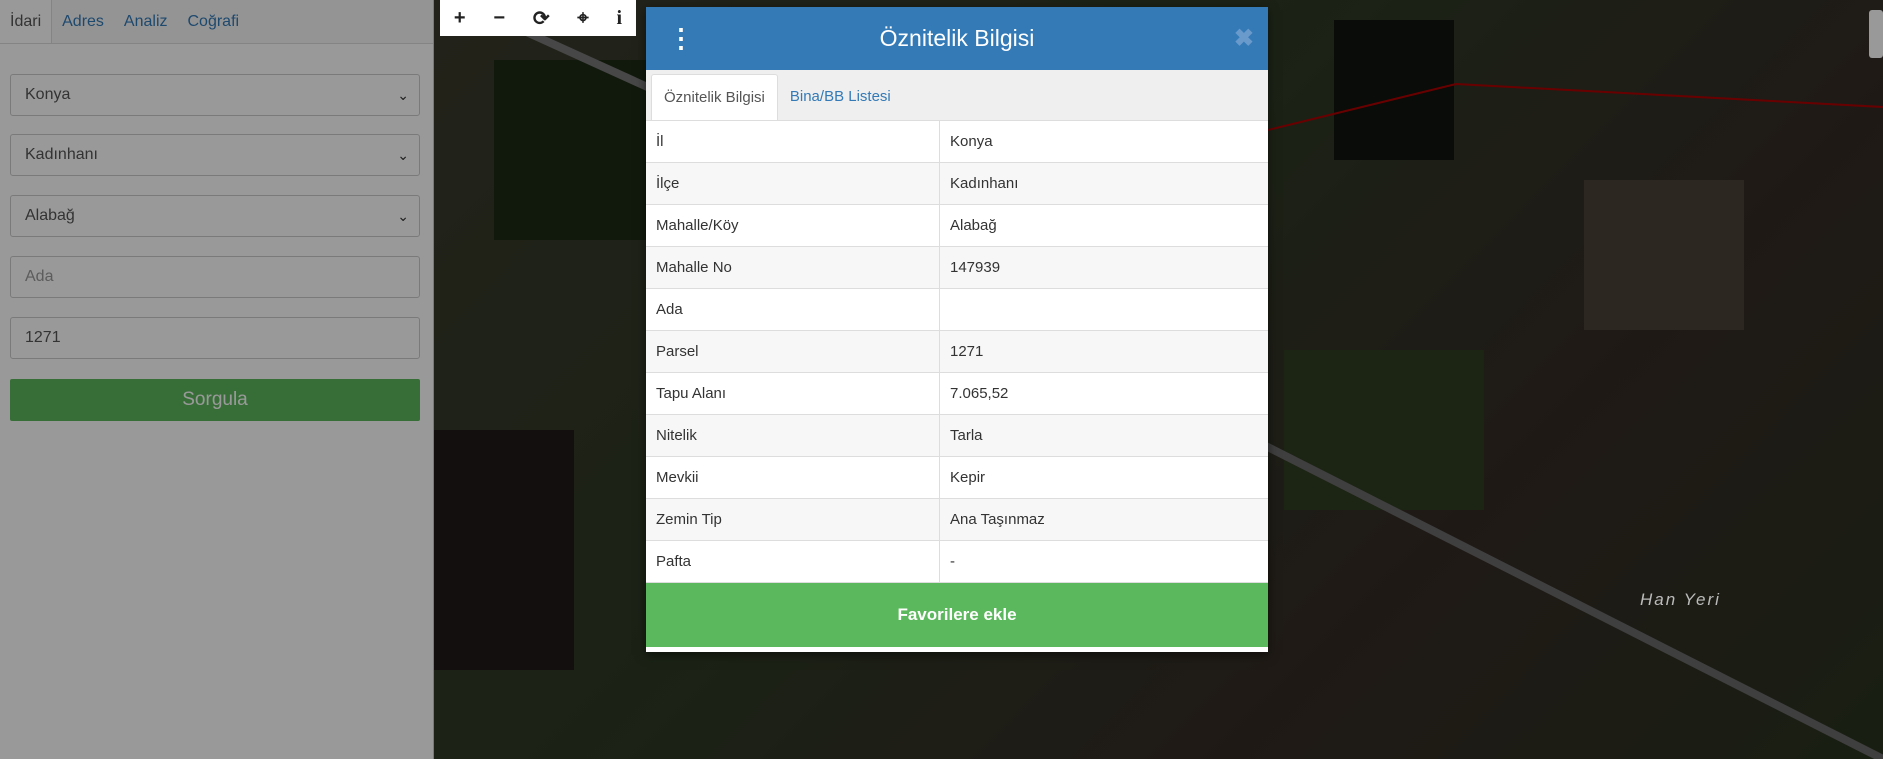  I want to click on attribute-key: Mevkii, so click(793, 477).